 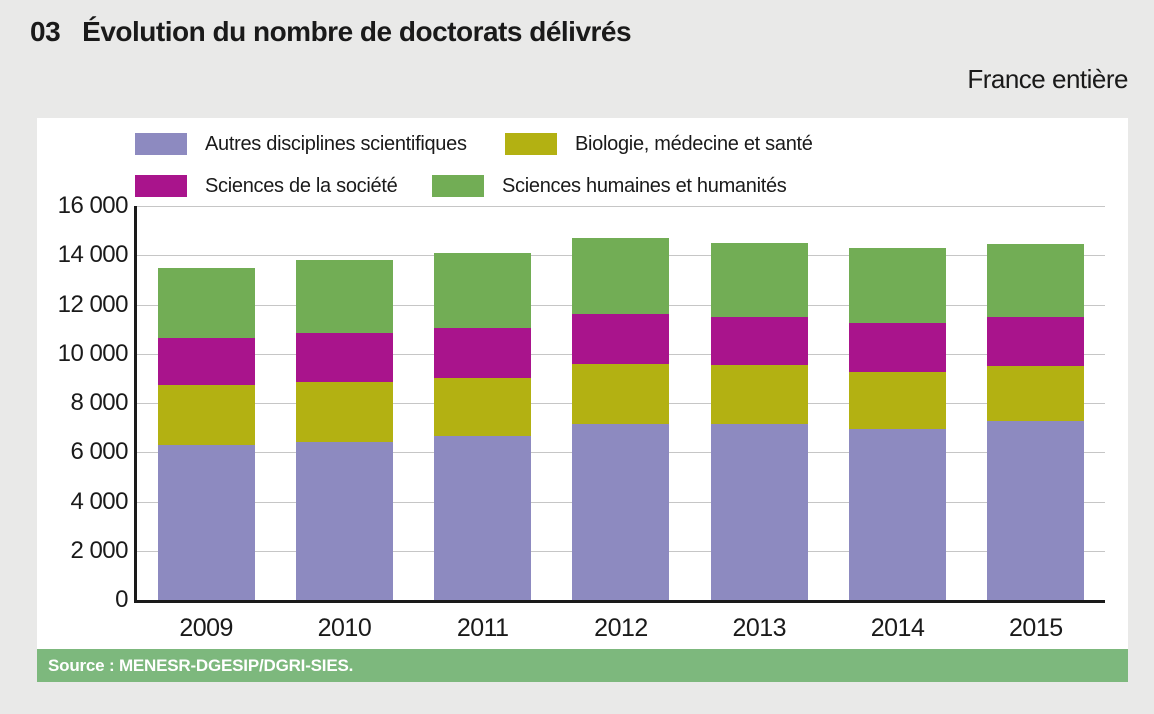 I want to click on y-axis-line, so click(x=135, y=404).